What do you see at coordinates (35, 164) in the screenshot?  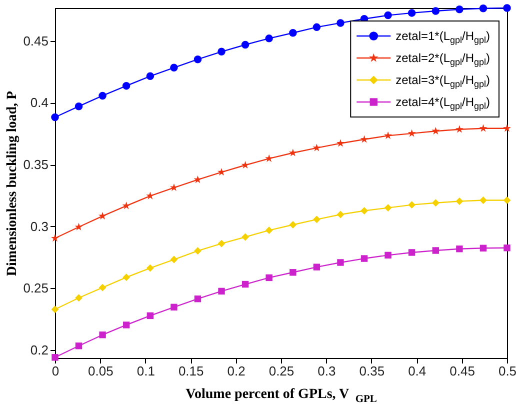 I see `y-tick-label: 0.35` at bounding box center [35, 164].